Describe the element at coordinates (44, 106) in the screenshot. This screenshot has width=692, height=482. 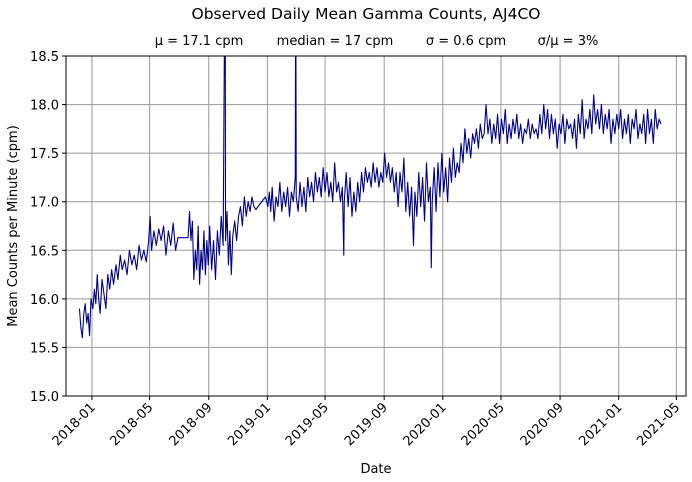
I see `y-tick-label: 18.0` at that location.